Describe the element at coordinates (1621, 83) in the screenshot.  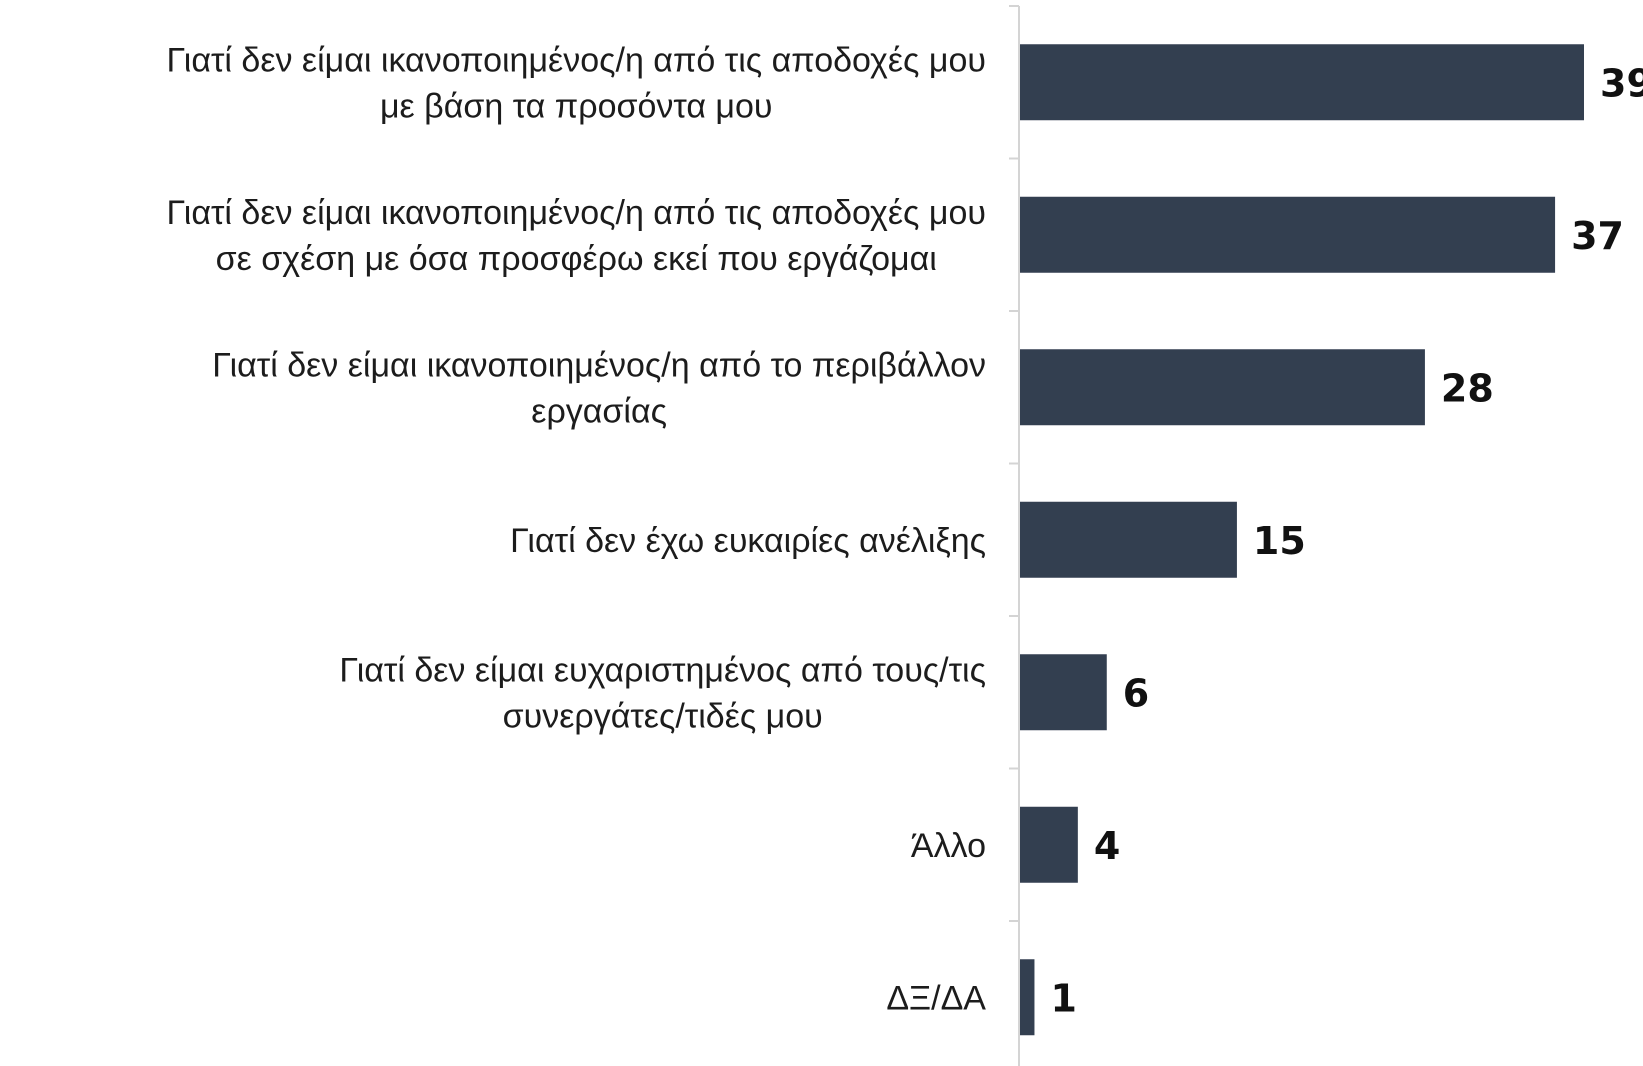
I see `data-label: 39` at that location.